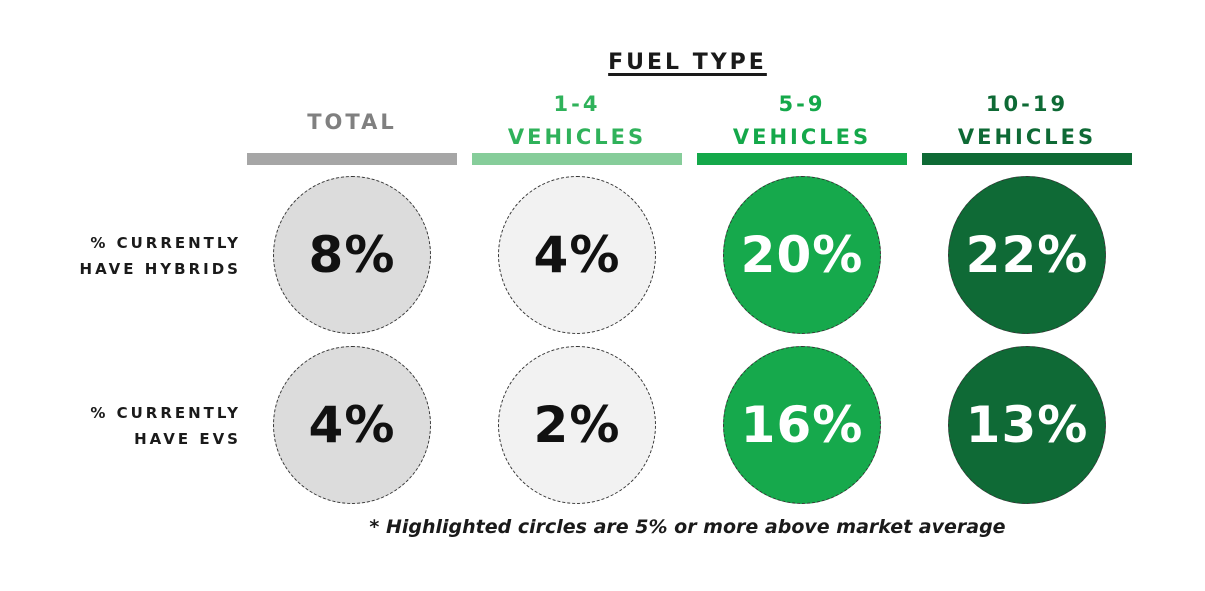 The height and width of the screenshot is (591, 1205). What do you see at coordinates (802, 425) in the screenshot?
I see `value-circle: 16%` at bounding box center [802, 425].